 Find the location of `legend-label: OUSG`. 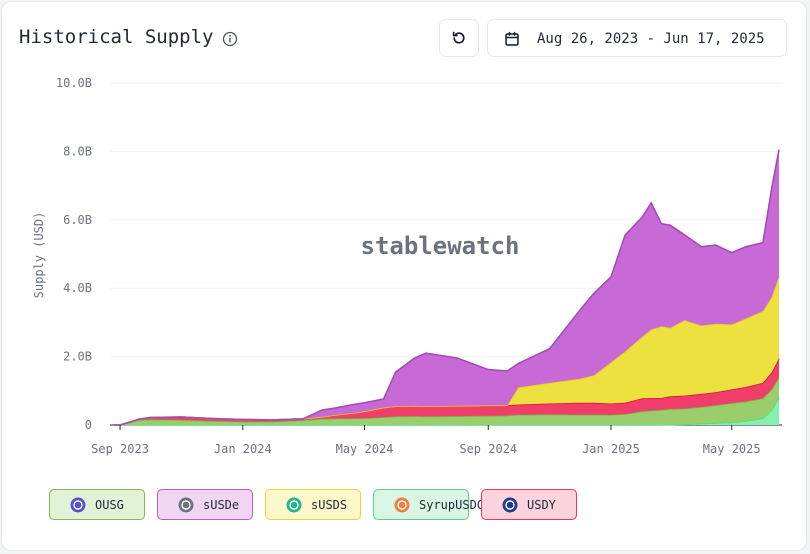

legend-label: OUSG is located at coordinates (109, 505).